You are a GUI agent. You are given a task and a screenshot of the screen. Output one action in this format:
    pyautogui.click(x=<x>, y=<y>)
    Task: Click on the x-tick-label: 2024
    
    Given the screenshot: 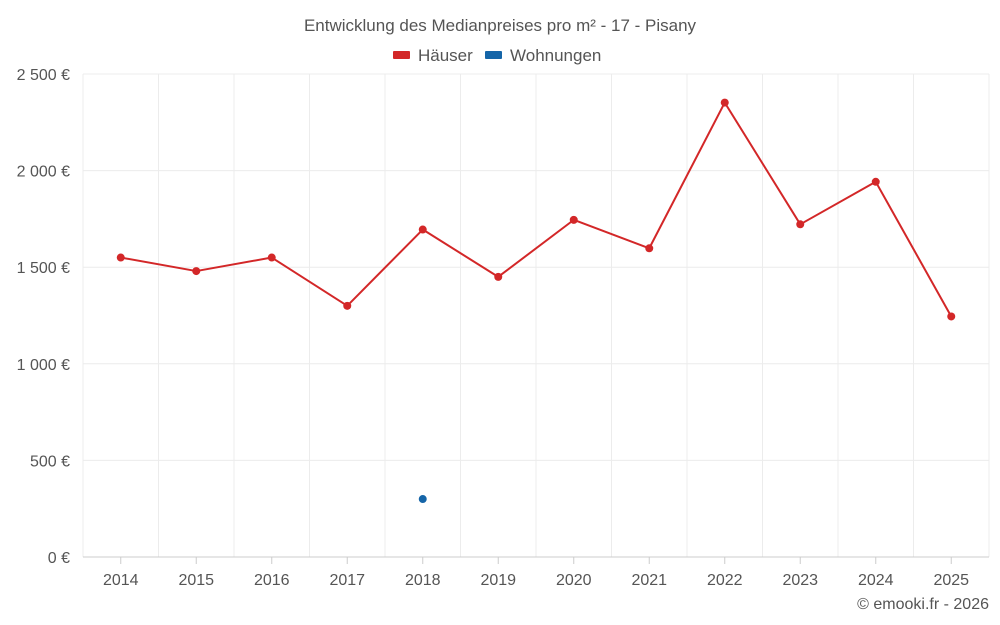 What is the action you would take?
    pyautogui.click(x=876, y=580)
    